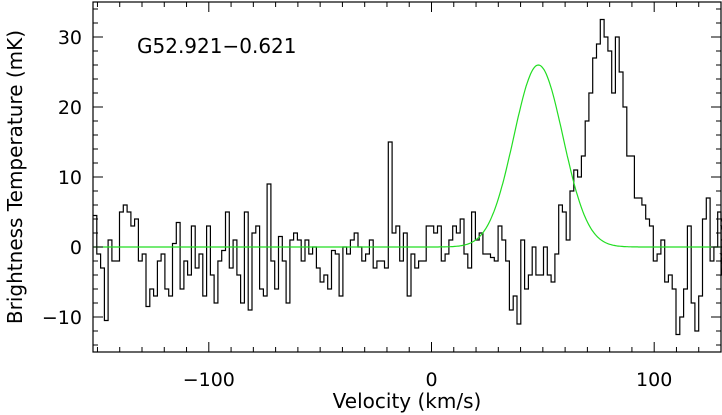 This screenshot has height=415, width=722. I want to click on y-axis-label: Brightness Temperature (mK), so click(15, 177).